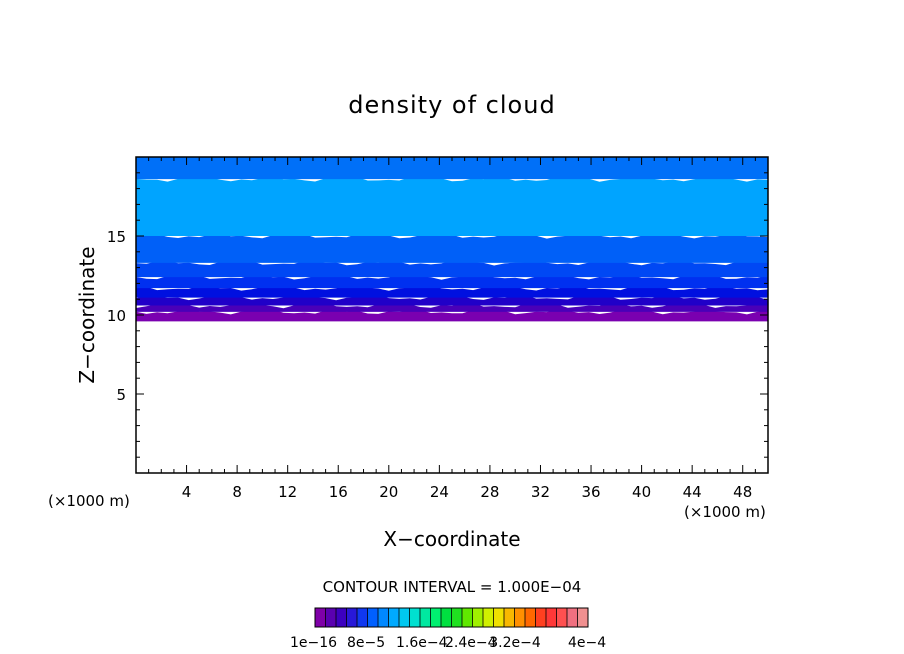 This screenshot has height=654, width=904. I want to click on chart-title: density of cloud, so click(451, 105).